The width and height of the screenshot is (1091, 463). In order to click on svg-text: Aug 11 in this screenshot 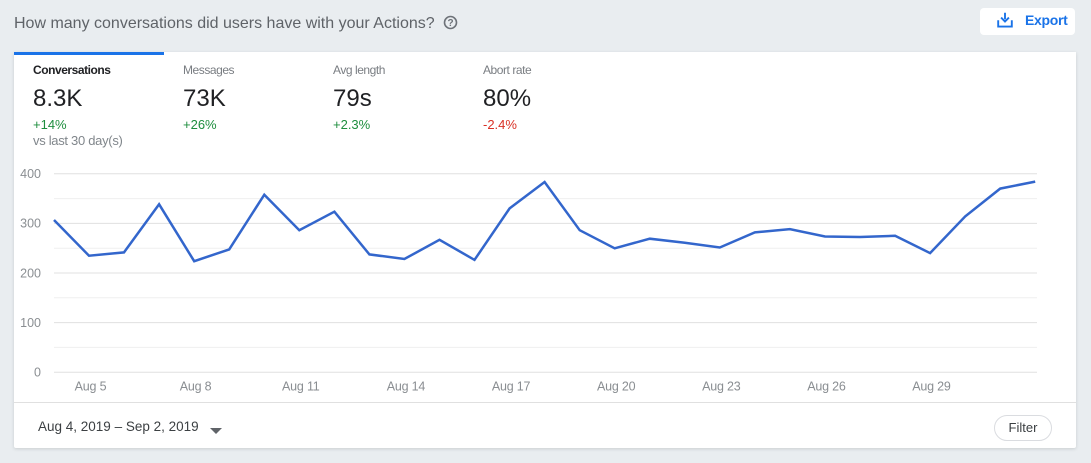, I will do `click(301, 387)`.